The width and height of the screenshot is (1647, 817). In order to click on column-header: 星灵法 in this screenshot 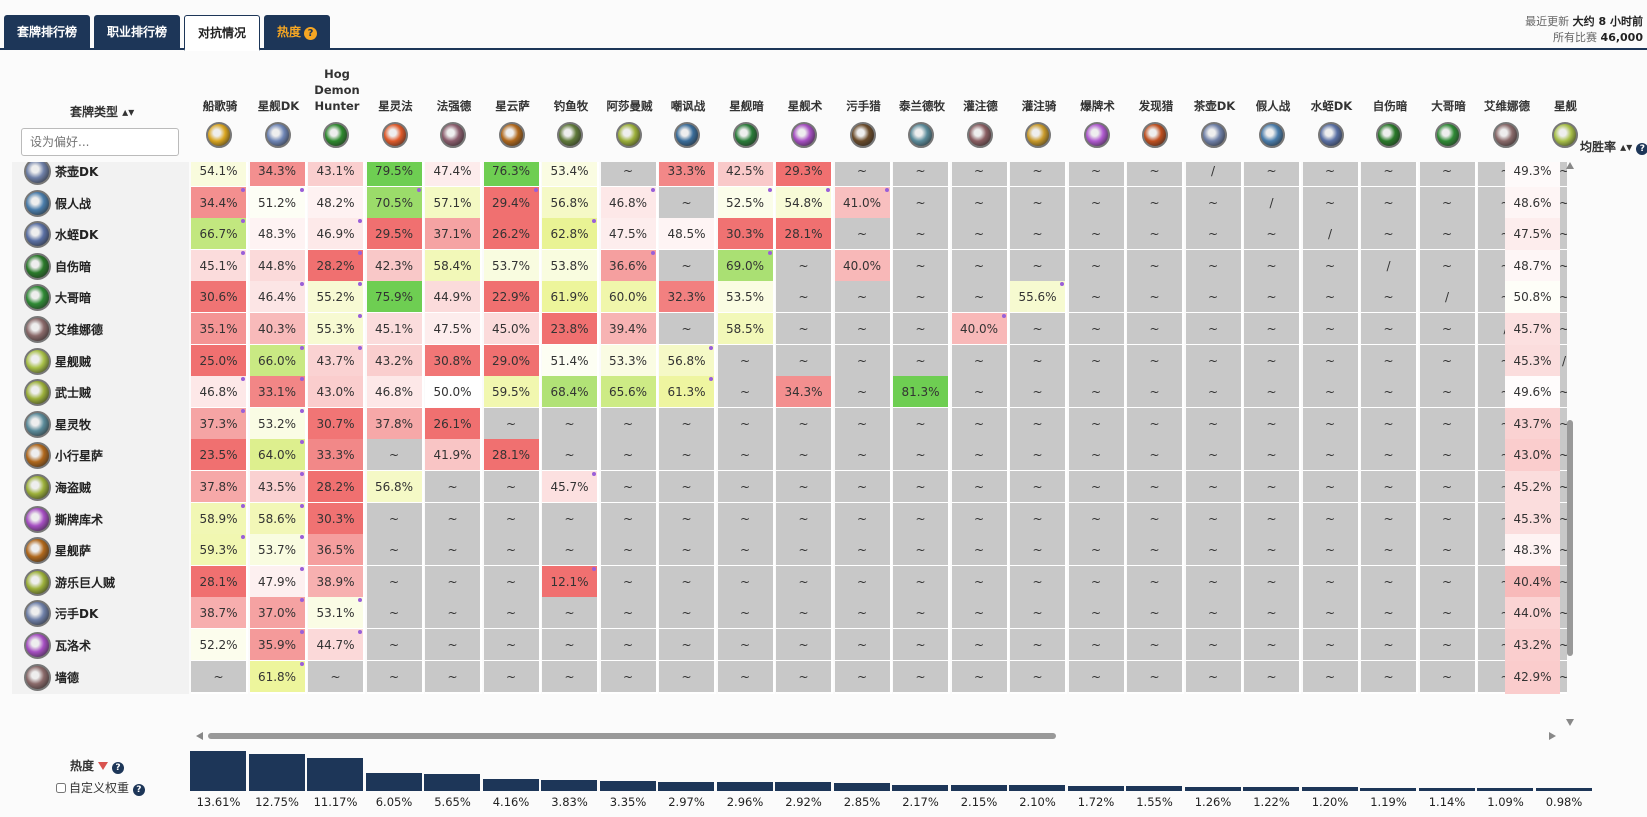, I will do `click(396, 110)`.